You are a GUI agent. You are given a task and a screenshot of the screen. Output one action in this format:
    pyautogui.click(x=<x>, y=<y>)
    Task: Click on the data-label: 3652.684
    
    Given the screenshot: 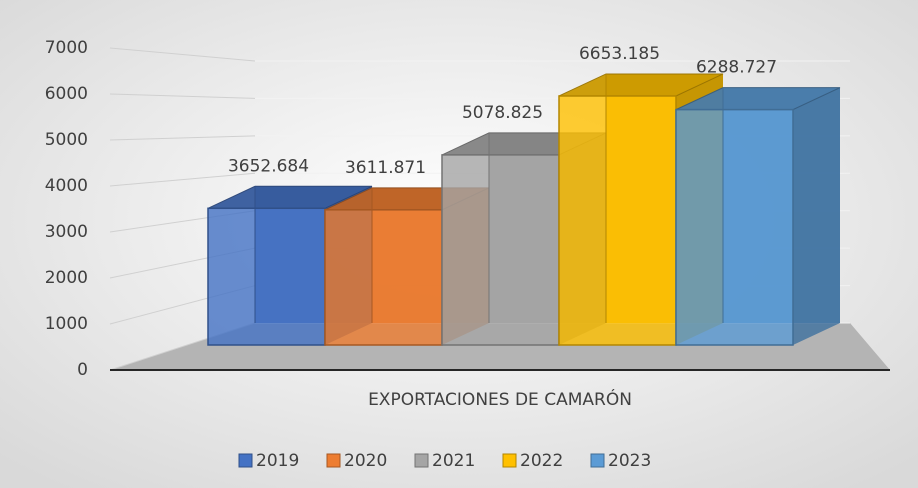 What is the action you would take?
    pyautogui.click(x=268, y=166)
    